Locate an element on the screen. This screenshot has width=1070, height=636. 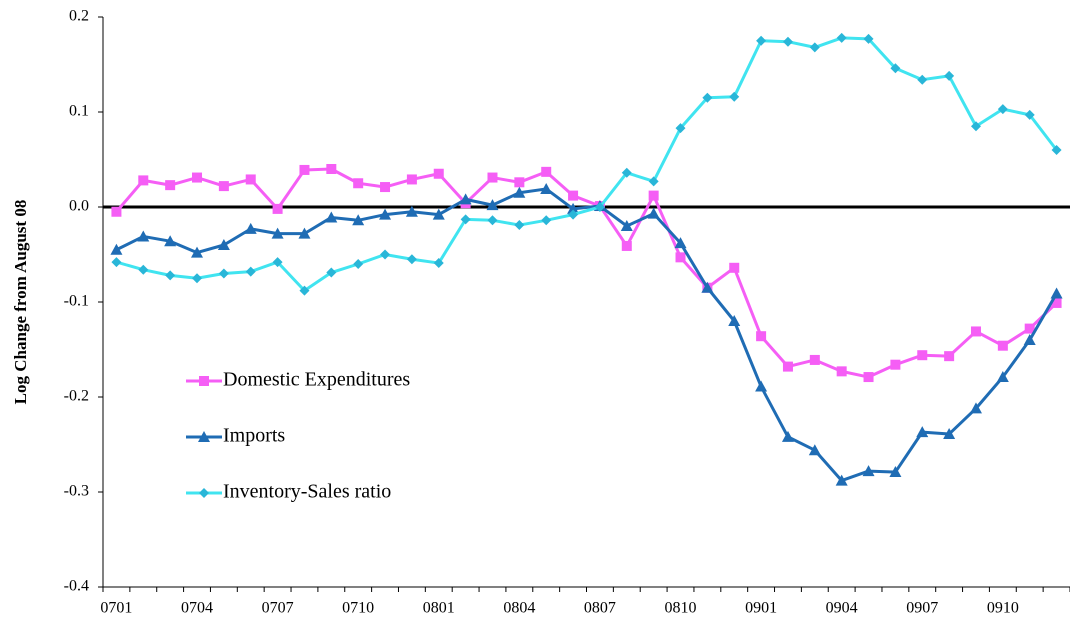
x-tick-label: 0810 is located at coordinates (681, 608).